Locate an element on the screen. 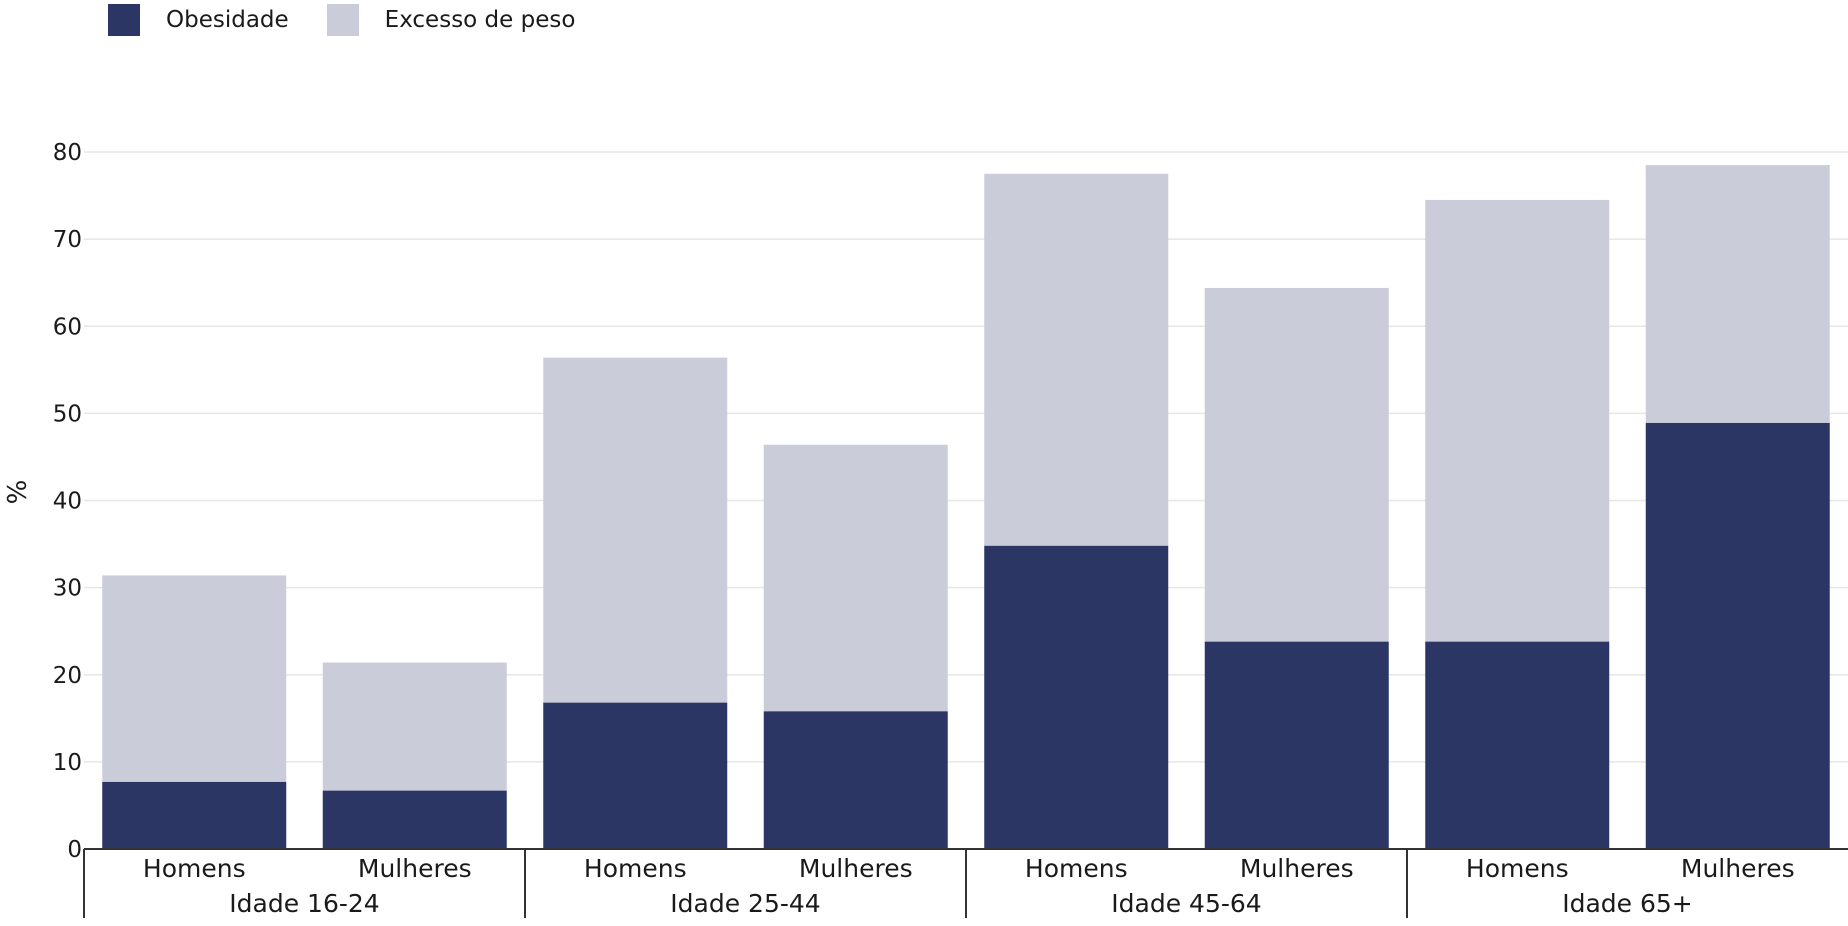 This screenshot has width=1848, height=926. legend-label-excesso-de-peso: Excesso de peso is located at coordinates (480, 20).